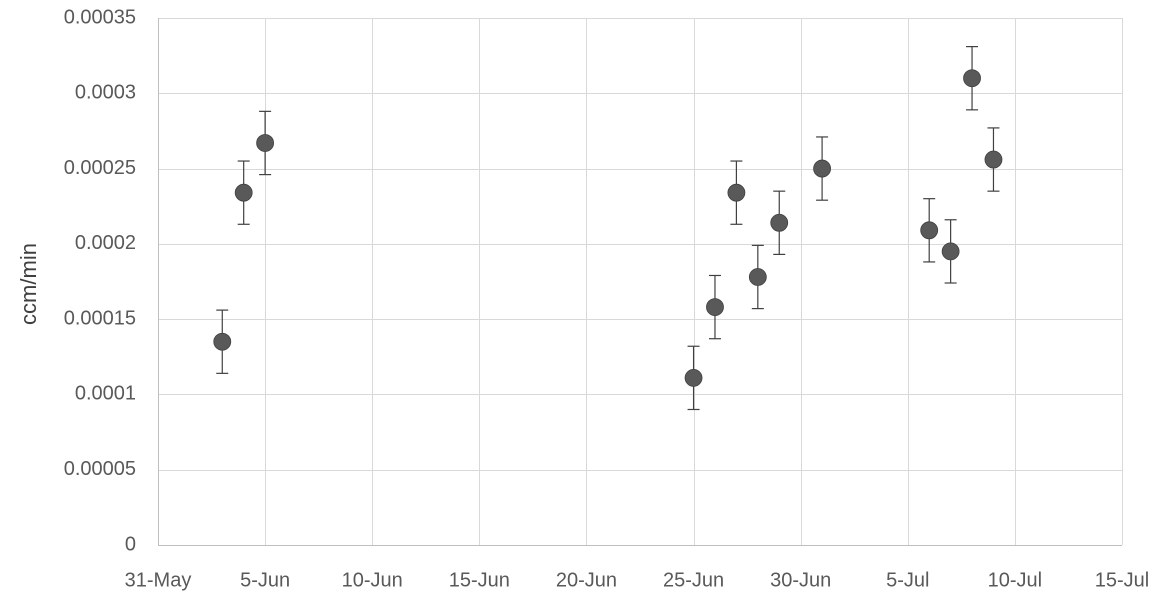 The width and height of the screenshot is (1160, 596). What do you see at coordinates (1015, 580) in the screenshot?
I see `x-tick-label: 10-Jul` at bounding box center [1015, 580].